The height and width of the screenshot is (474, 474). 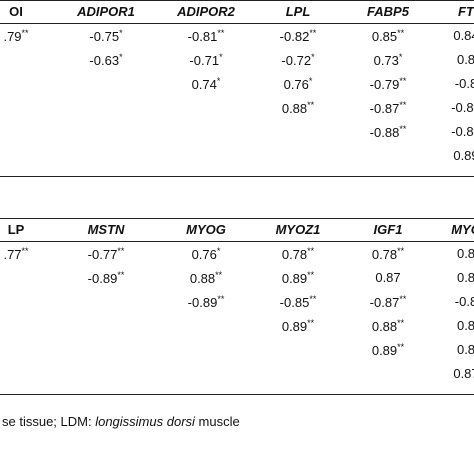 I want to click on cell-value: -0.86, so click(x=462, y=107).